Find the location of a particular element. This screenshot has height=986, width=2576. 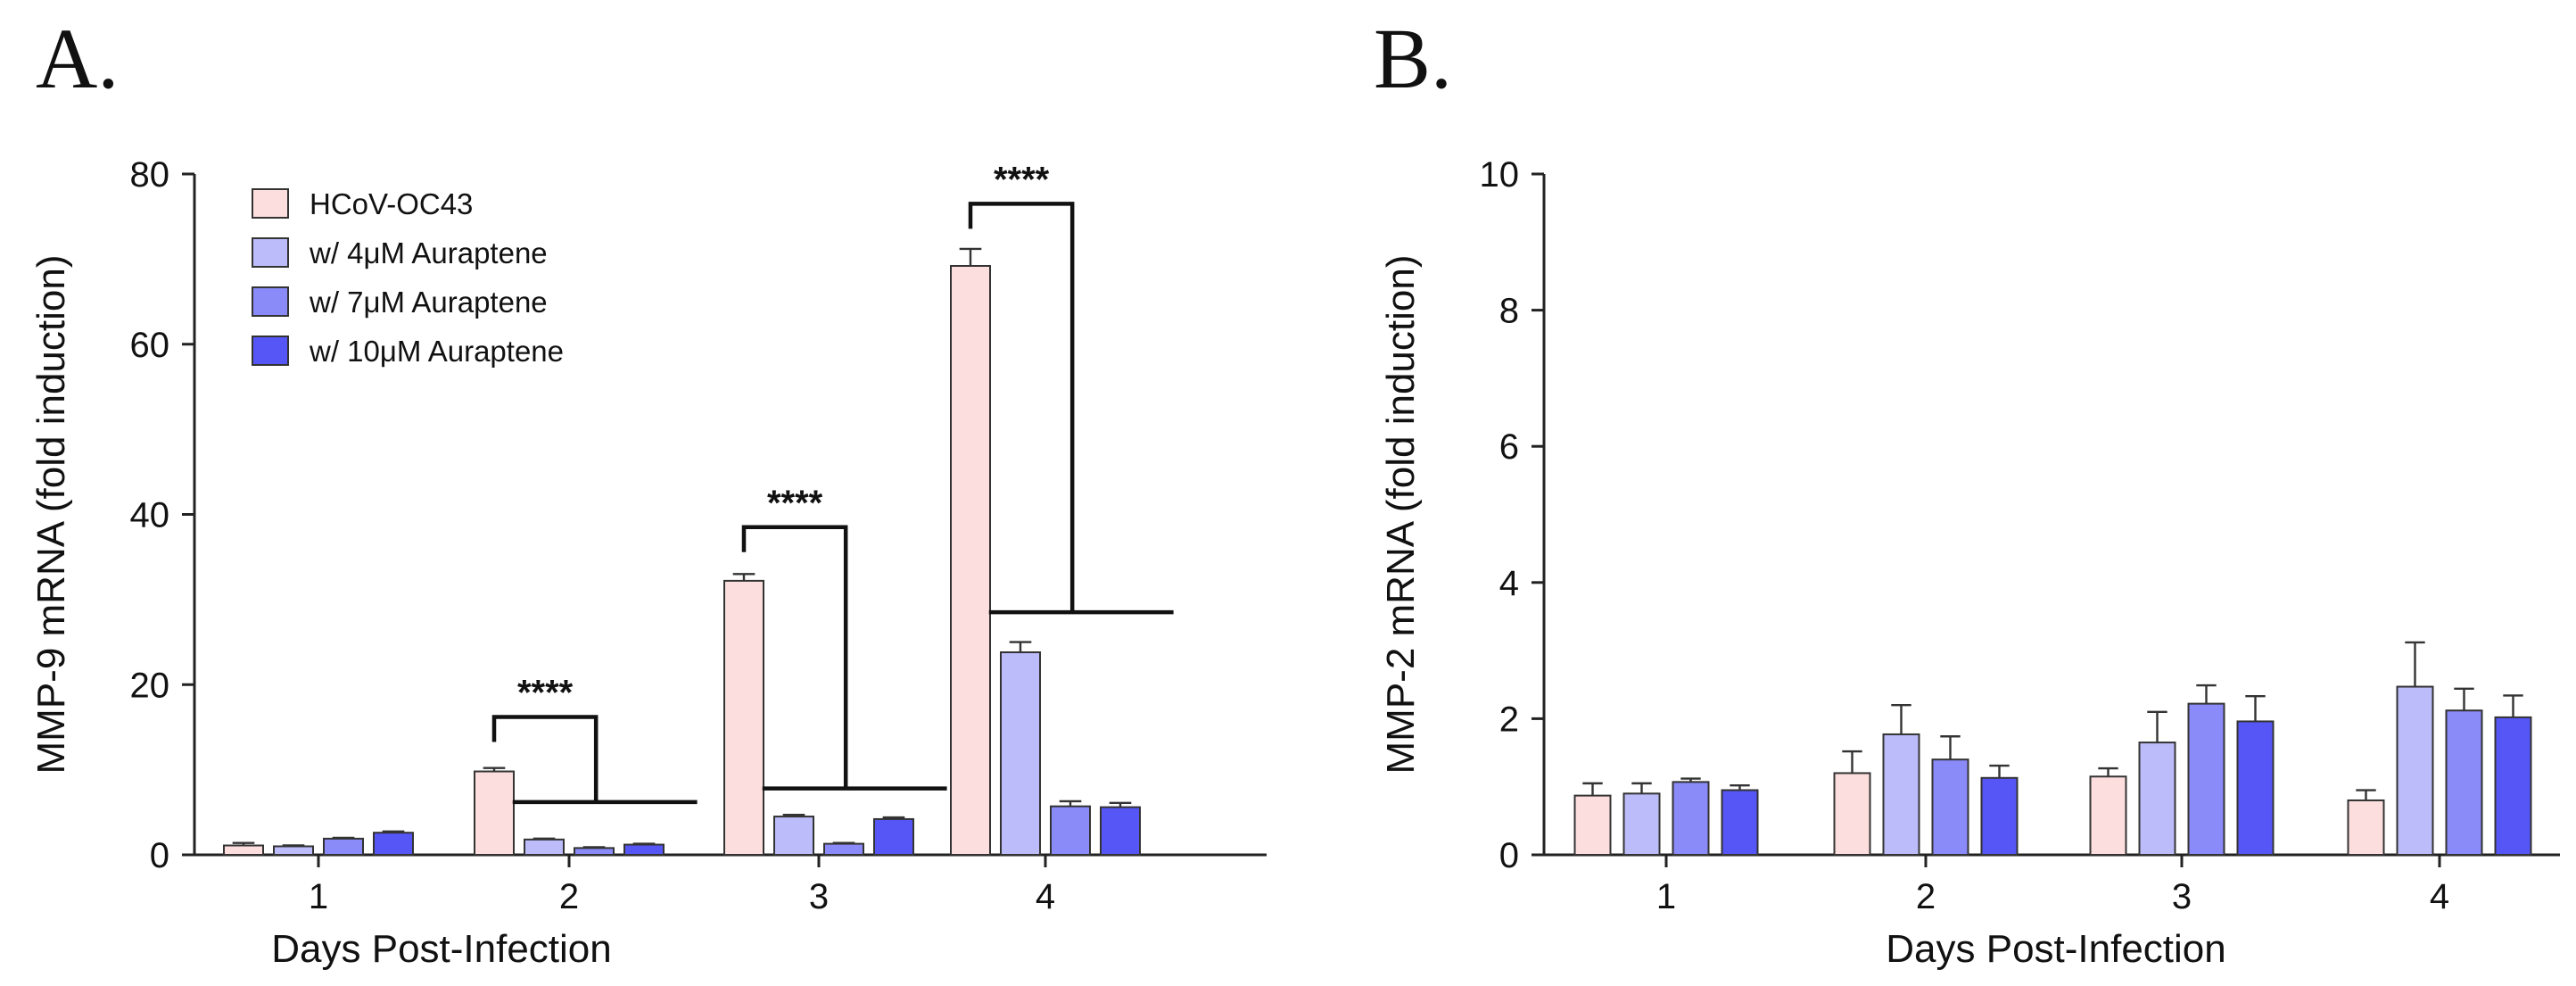

y-tick-label: 40 is located at coordinates (150, 515).